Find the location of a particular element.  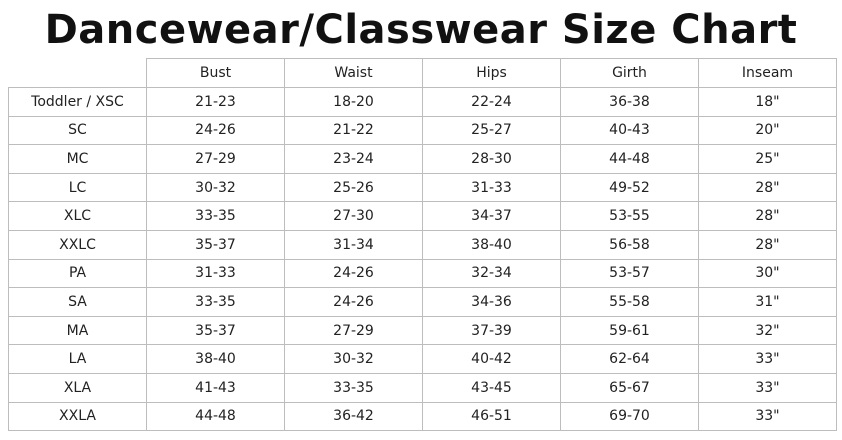

girth-cell: 65-67 is located at coordinates (629, 387).